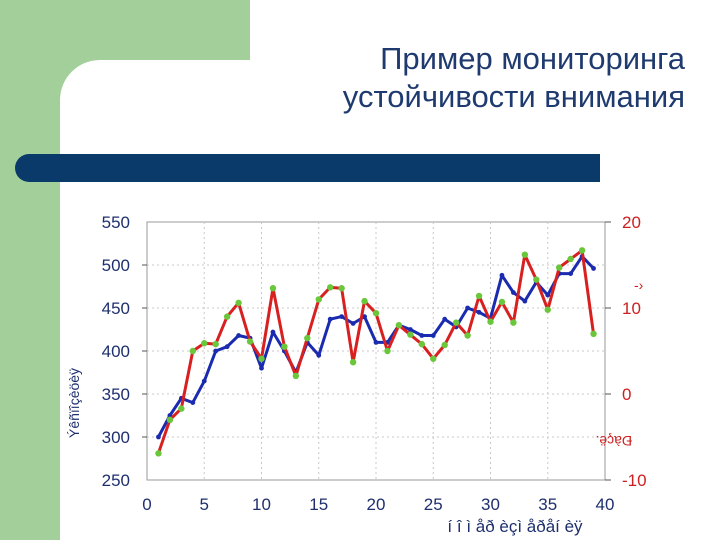 This screenshot has width=720, height=560. Describe the element at coordinates (626, 394) in the screenshot. I see `y-tick-right: 0` at that location.